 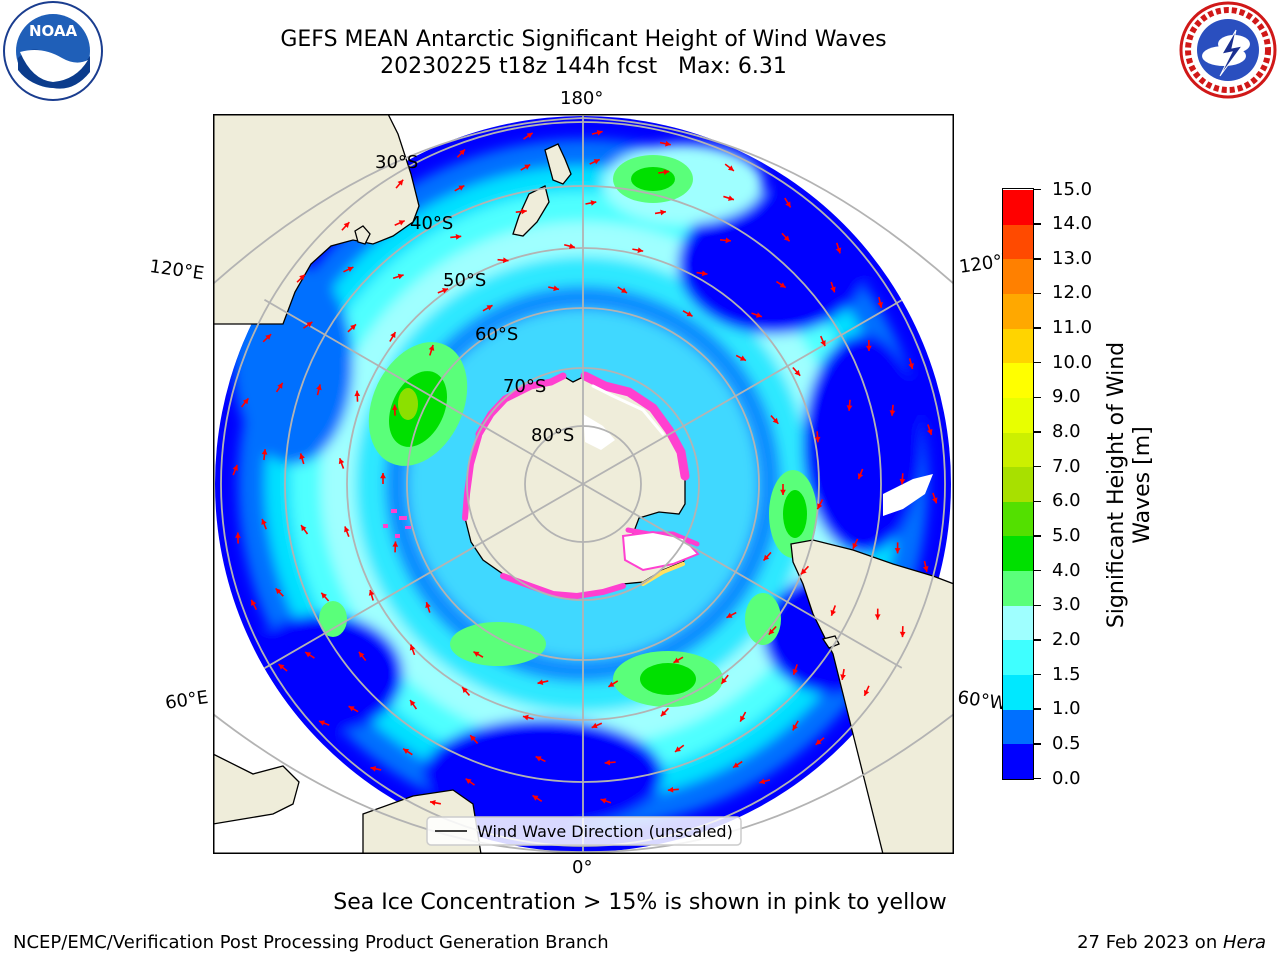 What do you see at coordinates (583, 66) in the screenshot?
I see `chart-subtitle: 20230225 t18z 144h fcst Max: 6.31` at bounding box center [583, 66].